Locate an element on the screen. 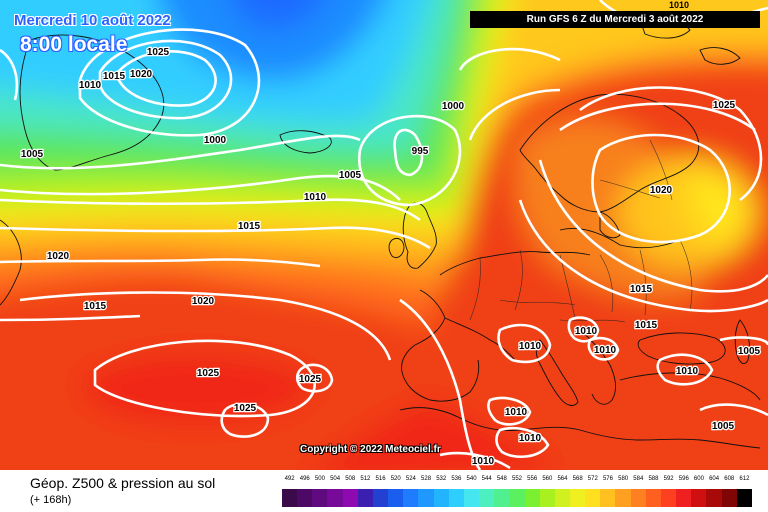  scale-label: 588 is located at coordinates (653, 479).